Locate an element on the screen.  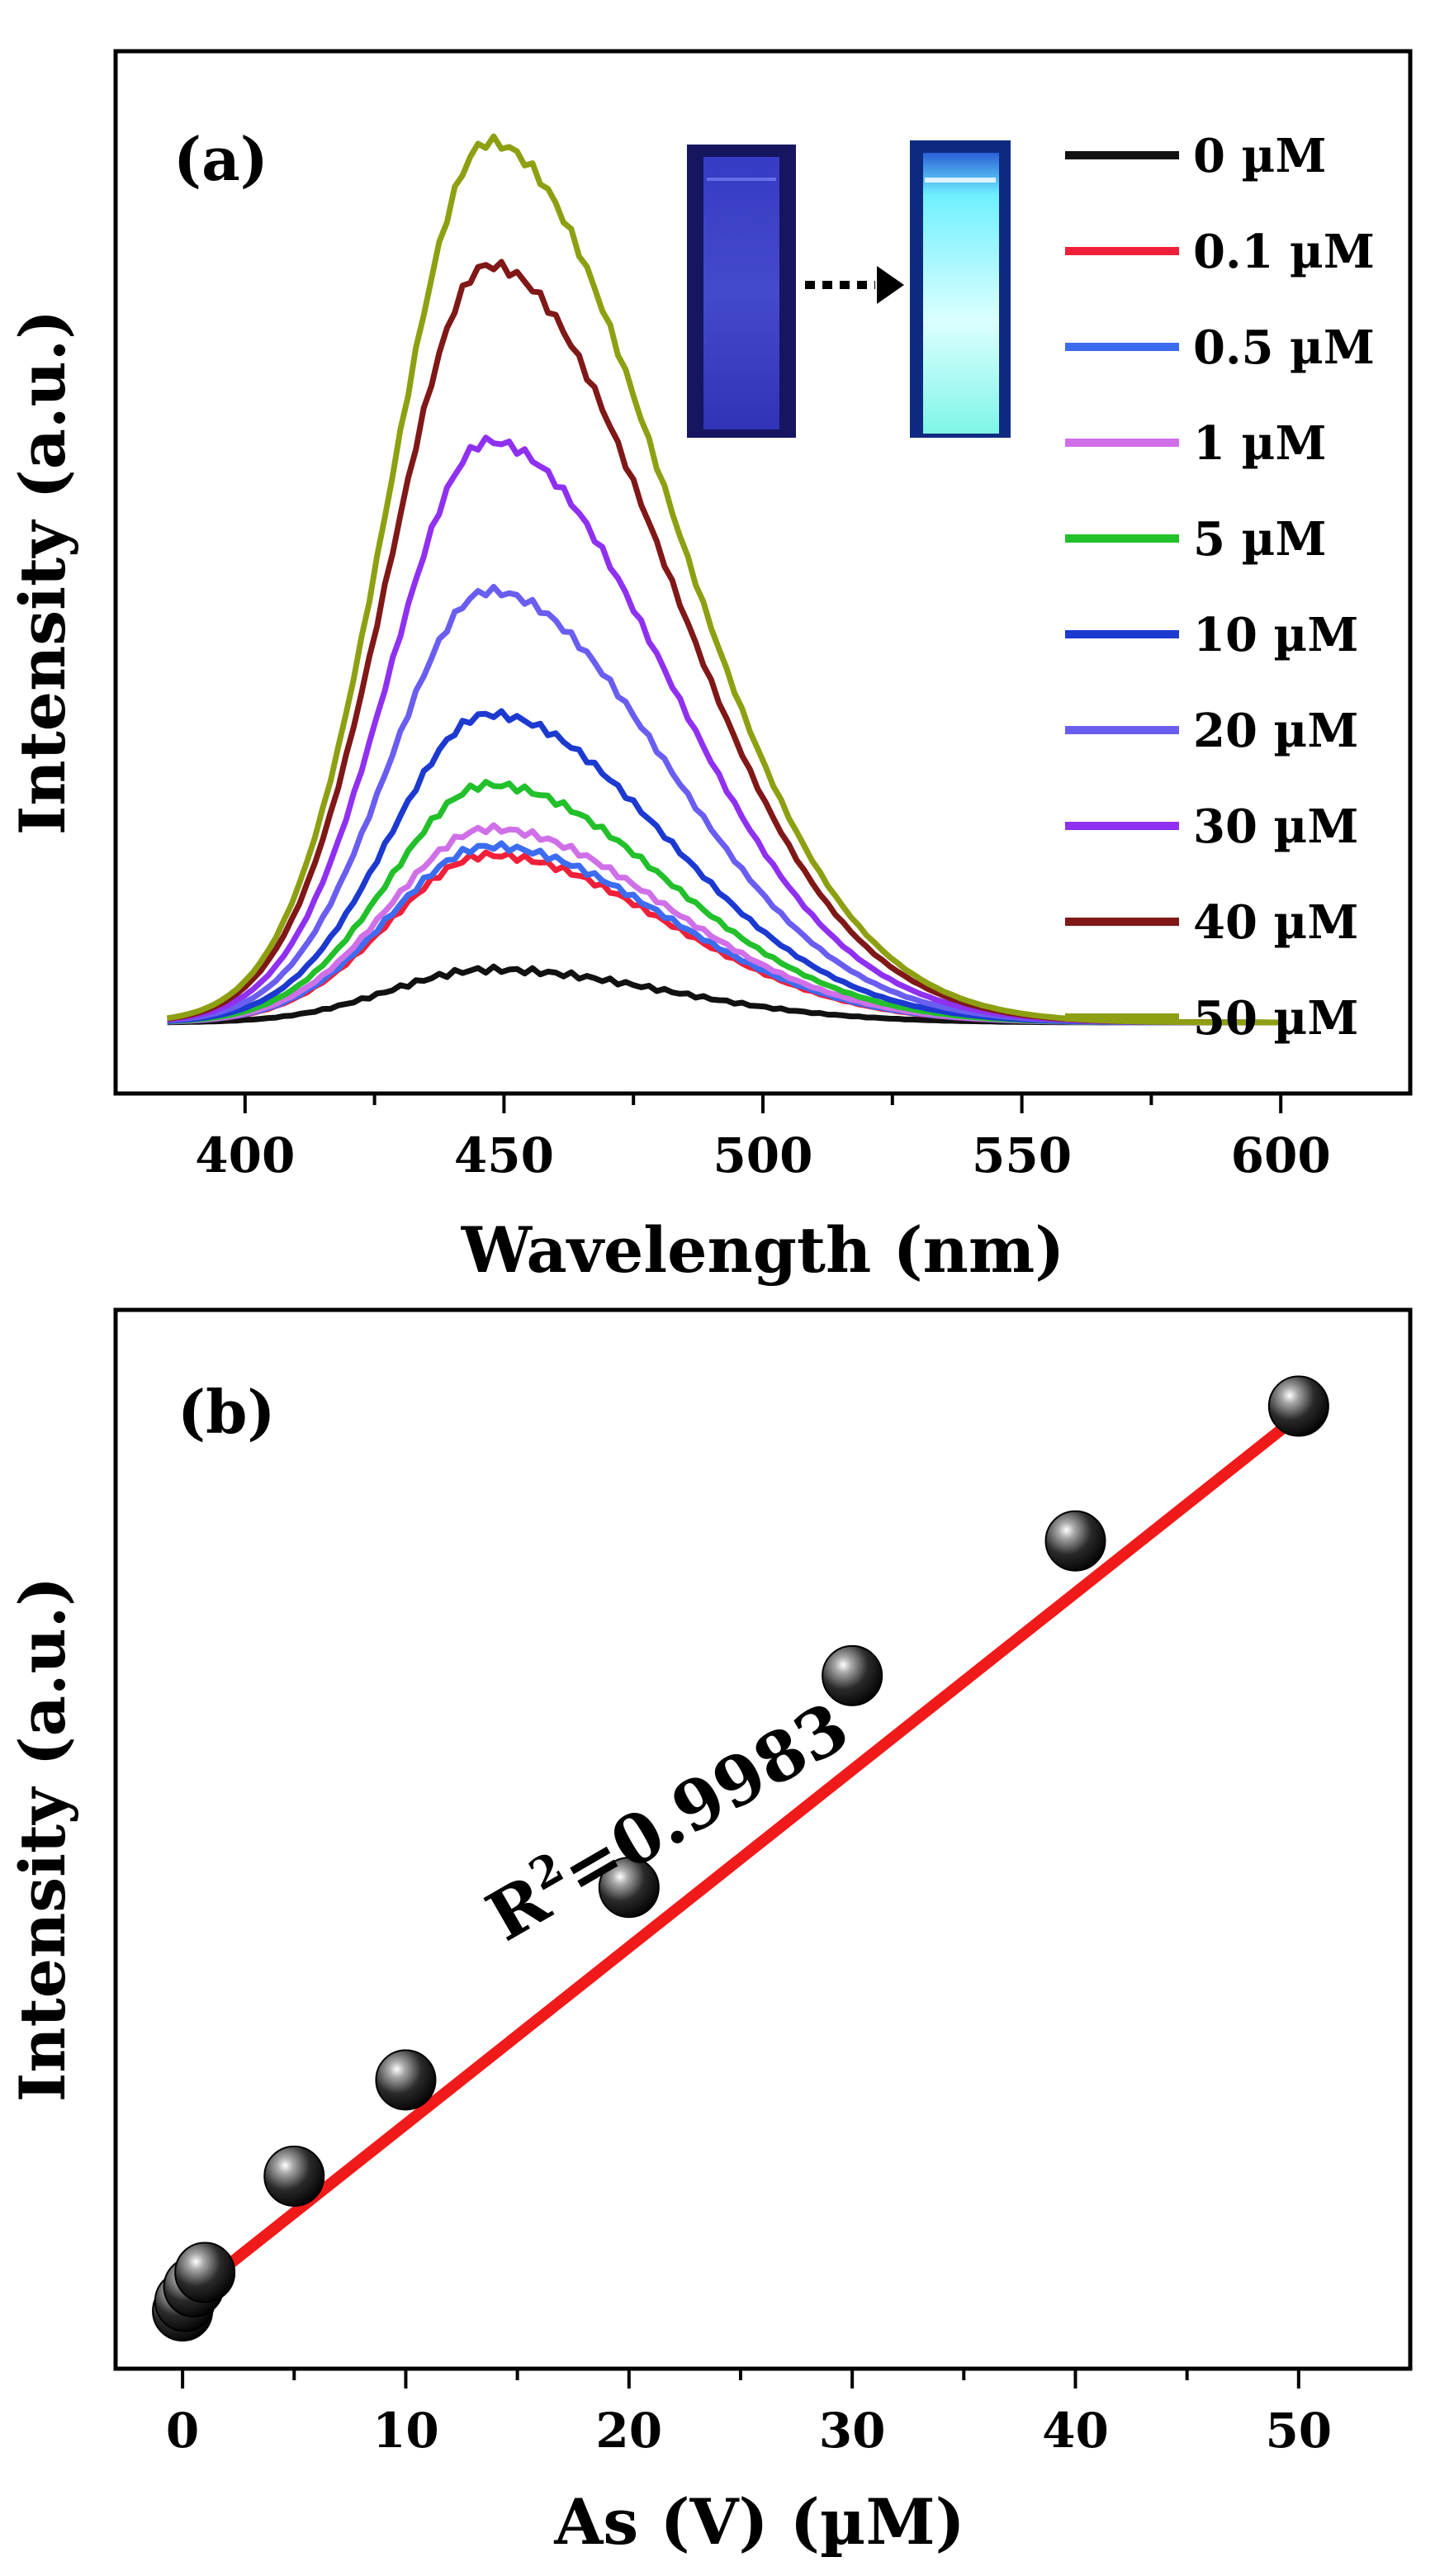
panel-a-x-tick-label: 400 is located at coordinates (245, 1155).